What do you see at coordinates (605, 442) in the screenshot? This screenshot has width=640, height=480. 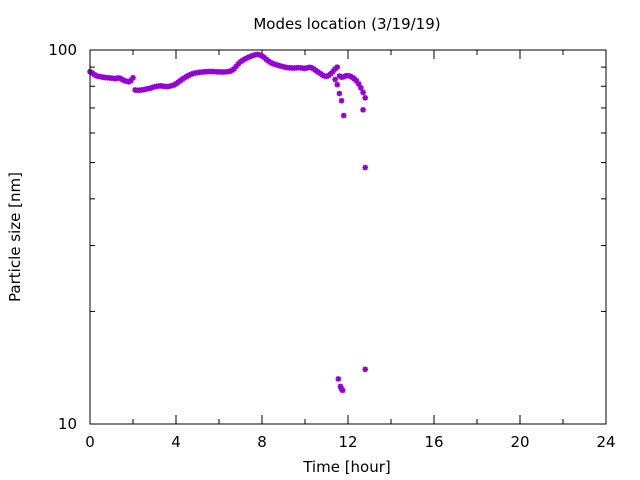 I see `x-tick-label: 24` at bounding box center [605, 442].